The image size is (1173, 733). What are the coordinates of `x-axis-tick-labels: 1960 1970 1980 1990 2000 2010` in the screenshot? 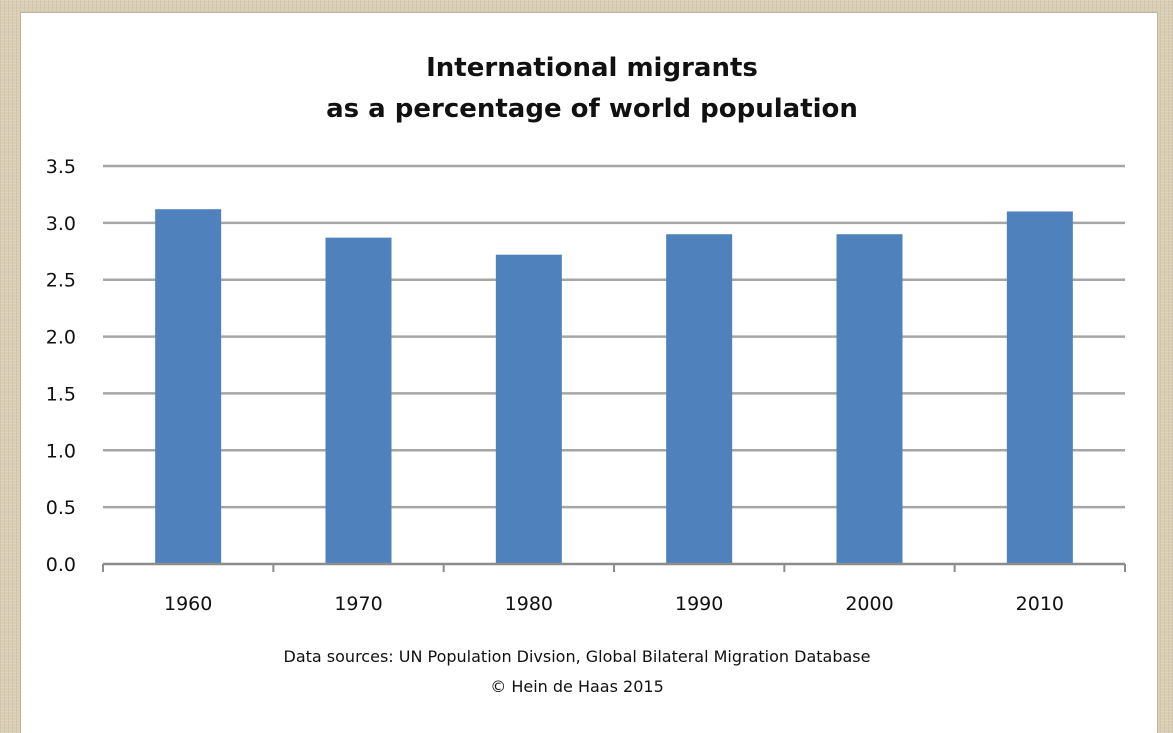 It's located at (614, 604).